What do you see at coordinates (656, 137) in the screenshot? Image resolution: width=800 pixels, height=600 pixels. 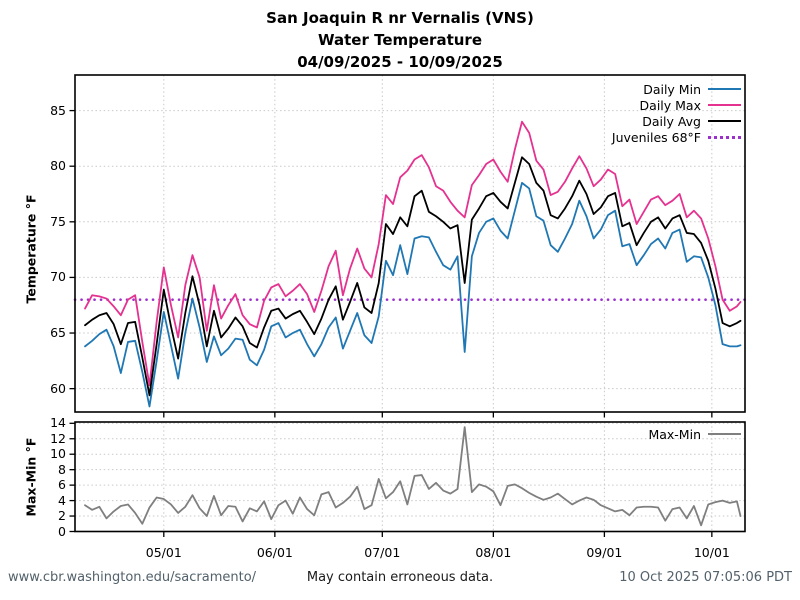 I see `legend-label-juveniles: Juveniles 68°F` at bounding box center [656, 137].